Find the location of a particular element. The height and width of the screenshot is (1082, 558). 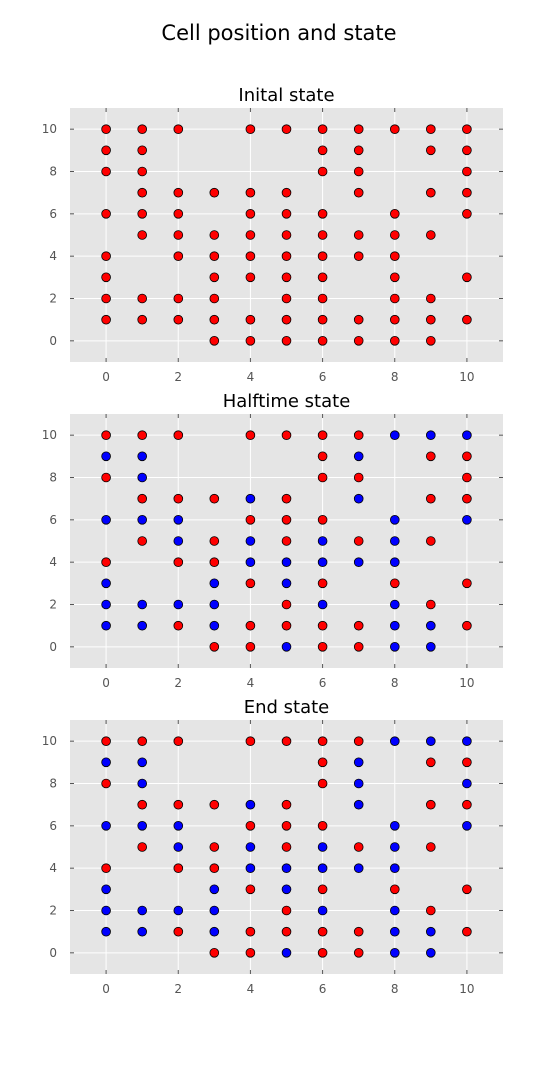

subplot-title: End state is located at coordinates (287, 707).